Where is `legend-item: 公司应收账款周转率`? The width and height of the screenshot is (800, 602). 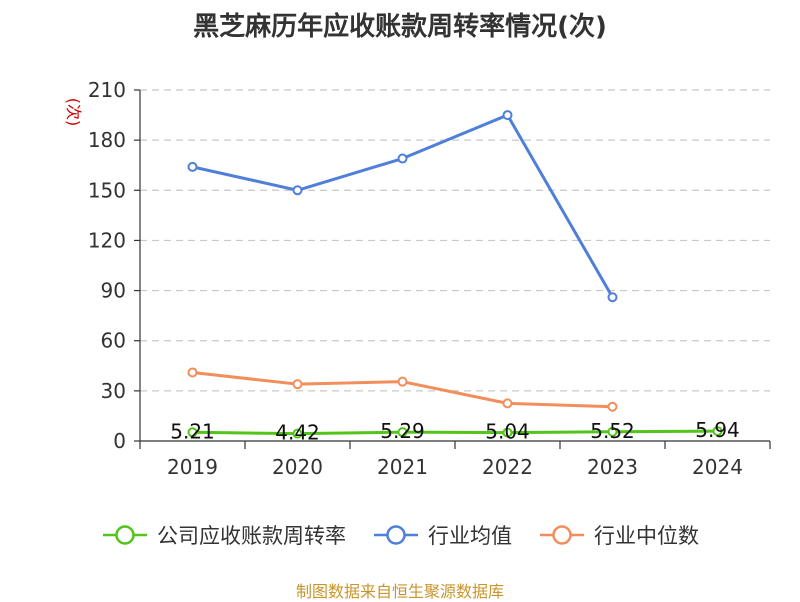
legend-item: 公司应收账款周转率 is located at coordinates (223, 535).